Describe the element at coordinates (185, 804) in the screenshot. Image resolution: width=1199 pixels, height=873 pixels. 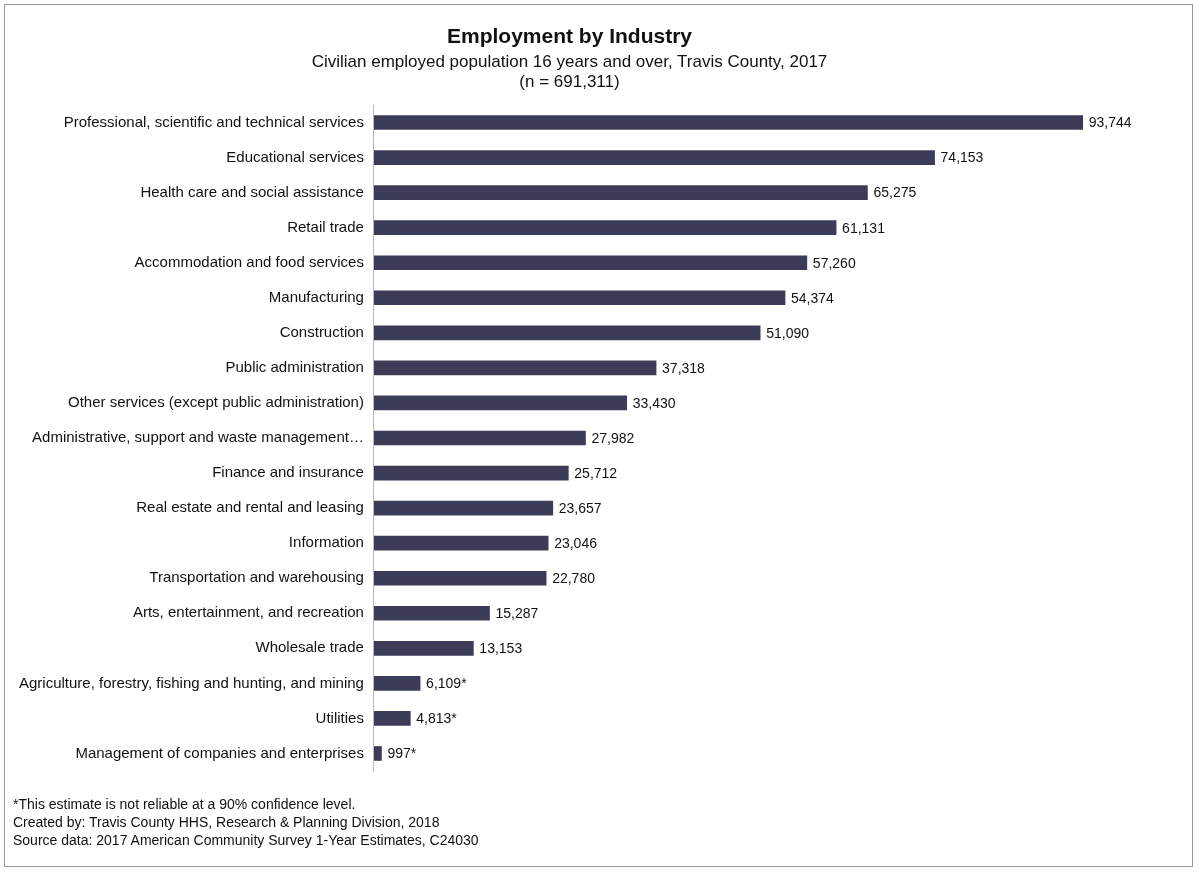
I see `text: *This estimate is not reliable at a 90% confidence level.` at that location.